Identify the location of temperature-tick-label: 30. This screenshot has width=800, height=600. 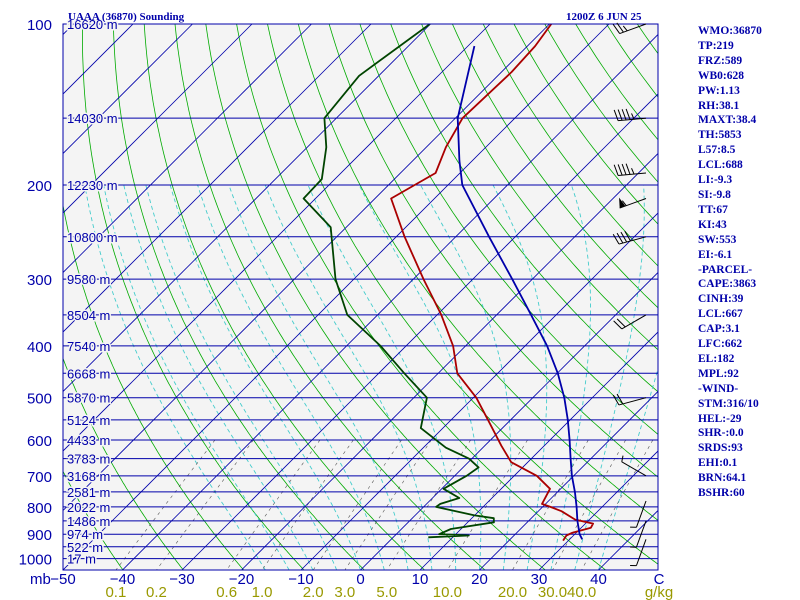
(539, 579).